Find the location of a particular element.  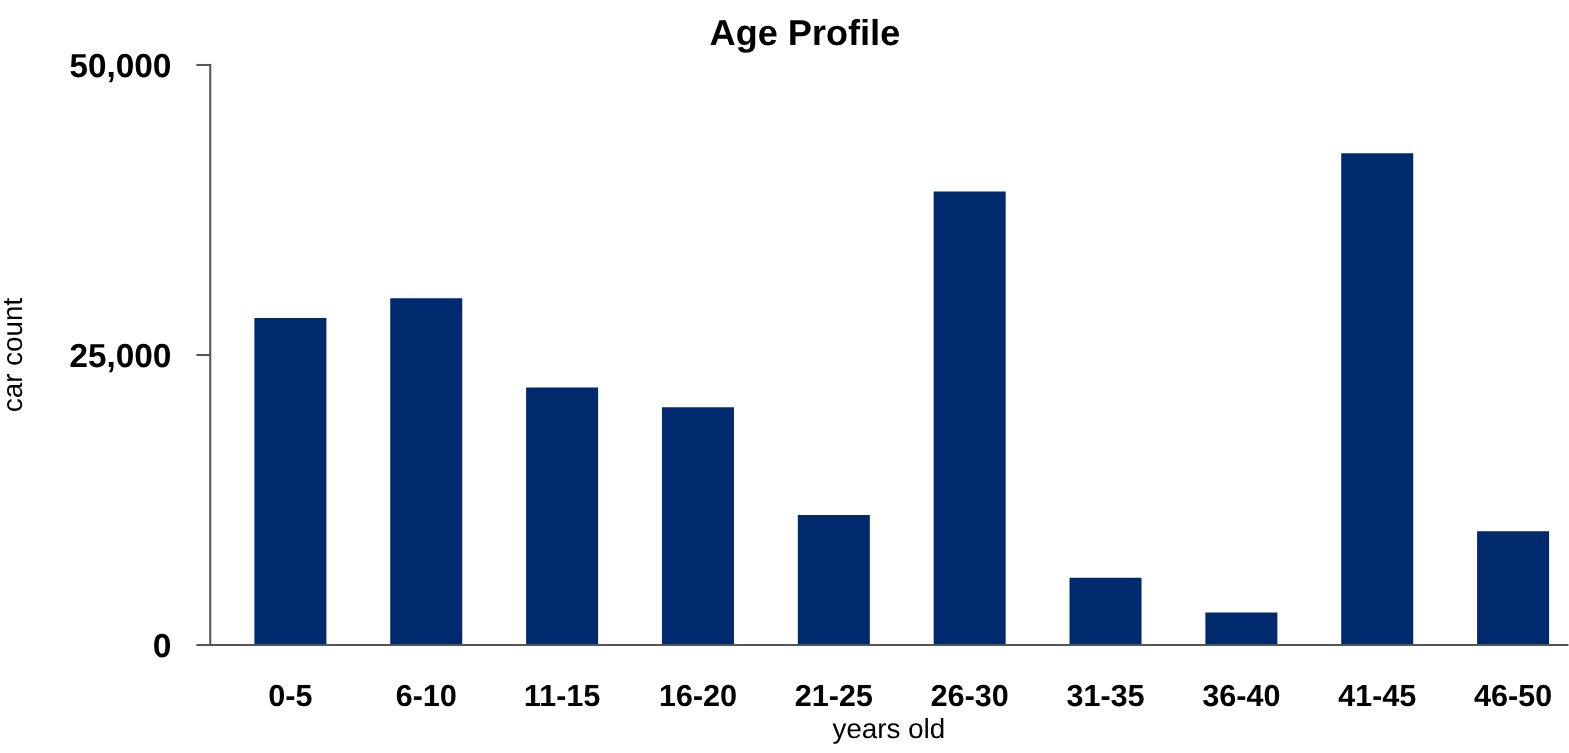

x-tick-label: 21-25 is located at coordinates (834, 695).